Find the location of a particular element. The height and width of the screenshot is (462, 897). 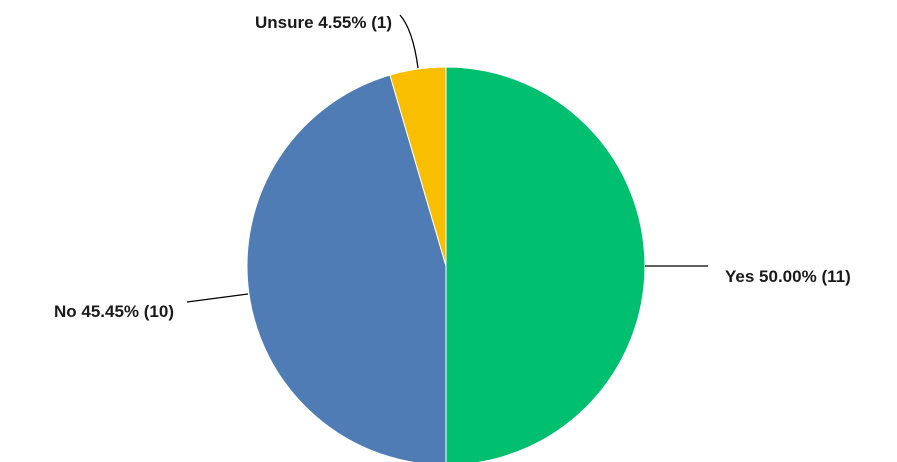

pie-slice-unsure is located at coordinates (418, 166).